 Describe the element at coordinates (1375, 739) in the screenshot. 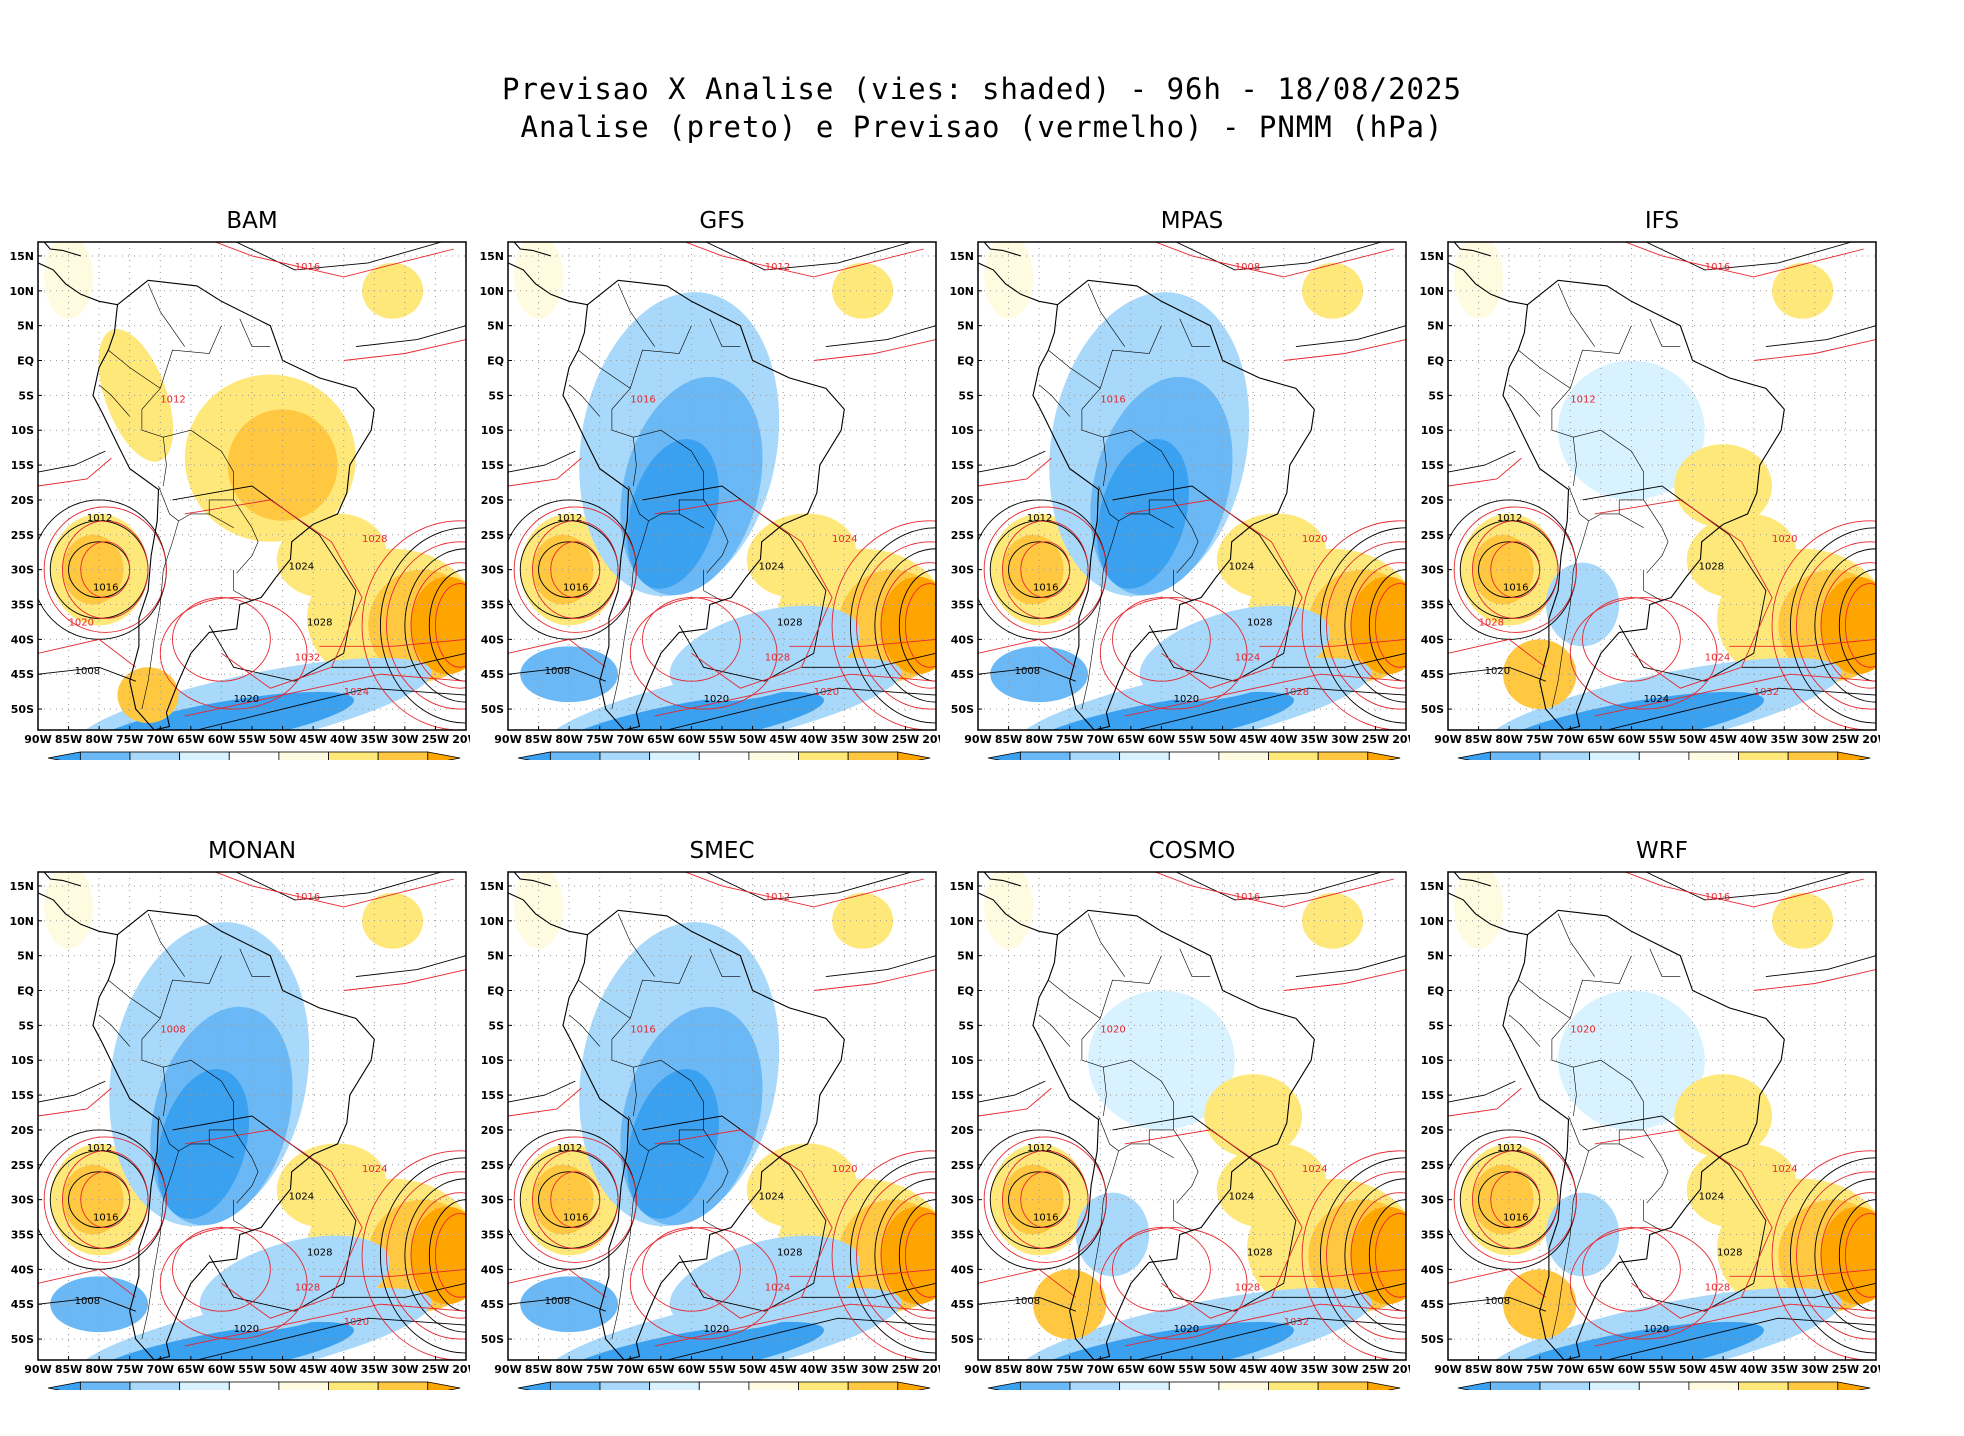

I see `lon-tick-label: 25W` at that location.